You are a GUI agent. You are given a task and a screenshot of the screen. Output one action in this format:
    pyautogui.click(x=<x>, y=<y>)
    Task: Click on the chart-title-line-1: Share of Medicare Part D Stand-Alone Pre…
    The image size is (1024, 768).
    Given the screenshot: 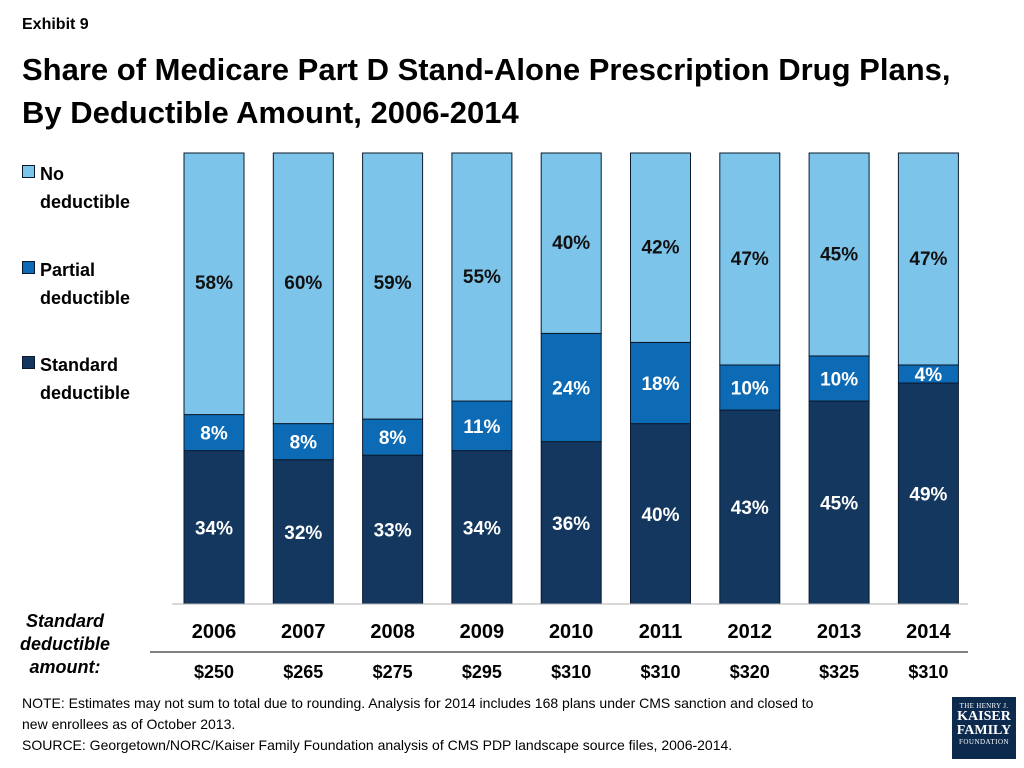 What is the action you would take?
    pyautogui.click(x=486, y=69)
    